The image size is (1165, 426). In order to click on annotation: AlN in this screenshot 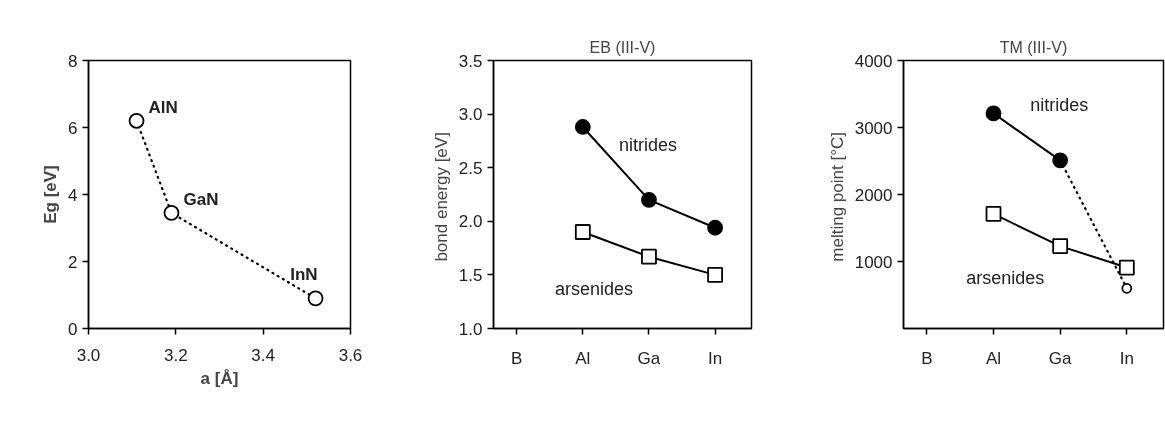, I will do `click(163, 107)`.